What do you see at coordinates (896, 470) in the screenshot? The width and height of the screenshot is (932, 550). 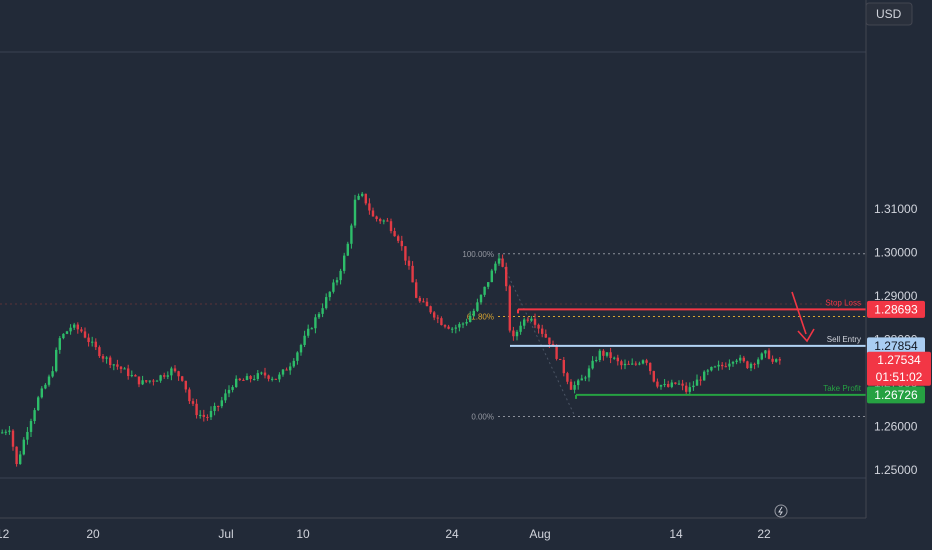 I see `price-tick-label: 1.25000` at bounding box center [896, 470].